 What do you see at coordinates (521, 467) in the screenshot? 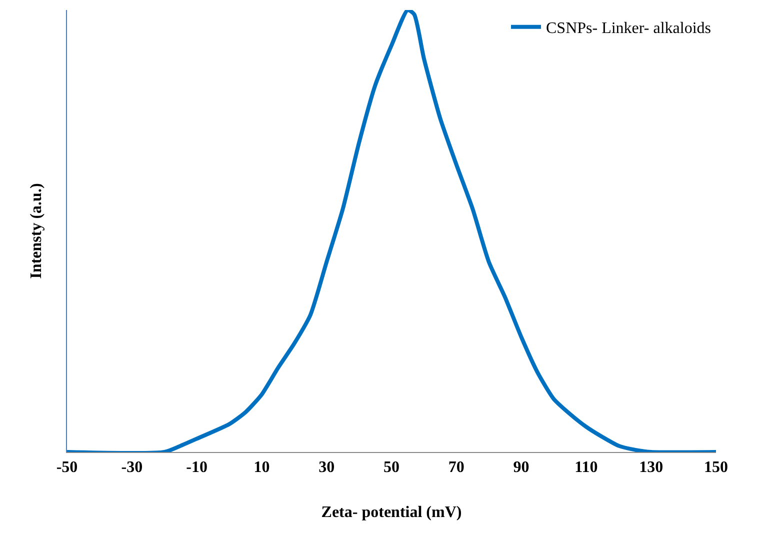
I see `x-tick-label: 90` at bounding box center [521, 467].